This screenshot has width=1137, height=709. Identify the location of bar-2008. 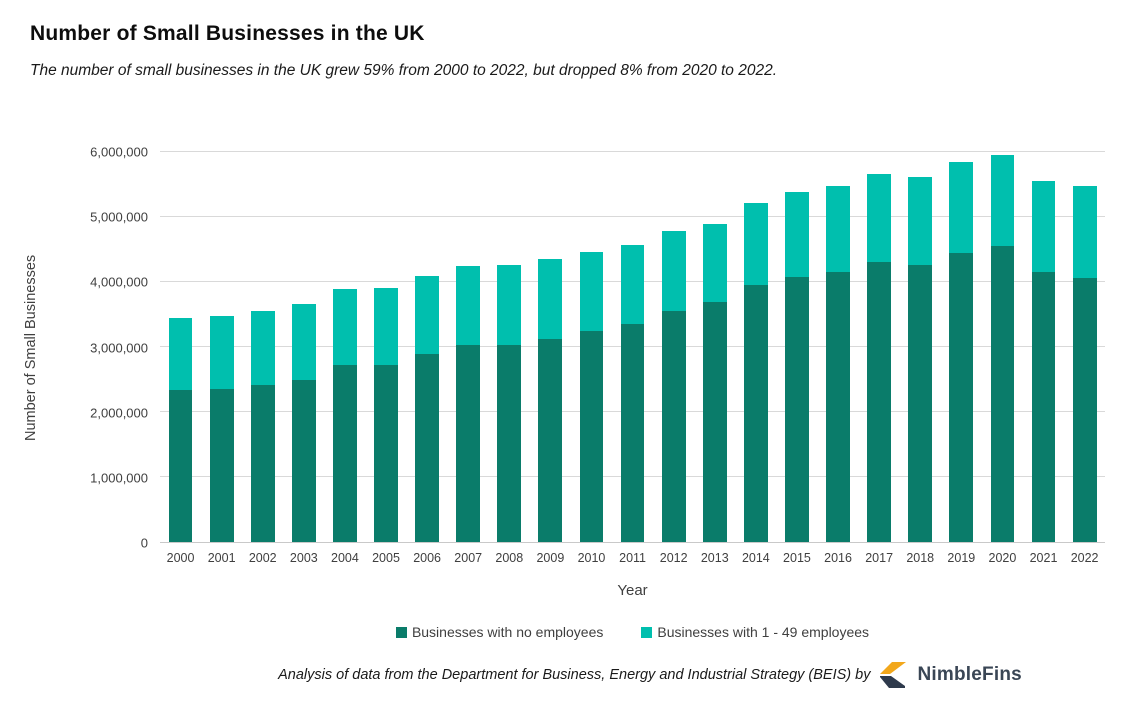
(509, 347).